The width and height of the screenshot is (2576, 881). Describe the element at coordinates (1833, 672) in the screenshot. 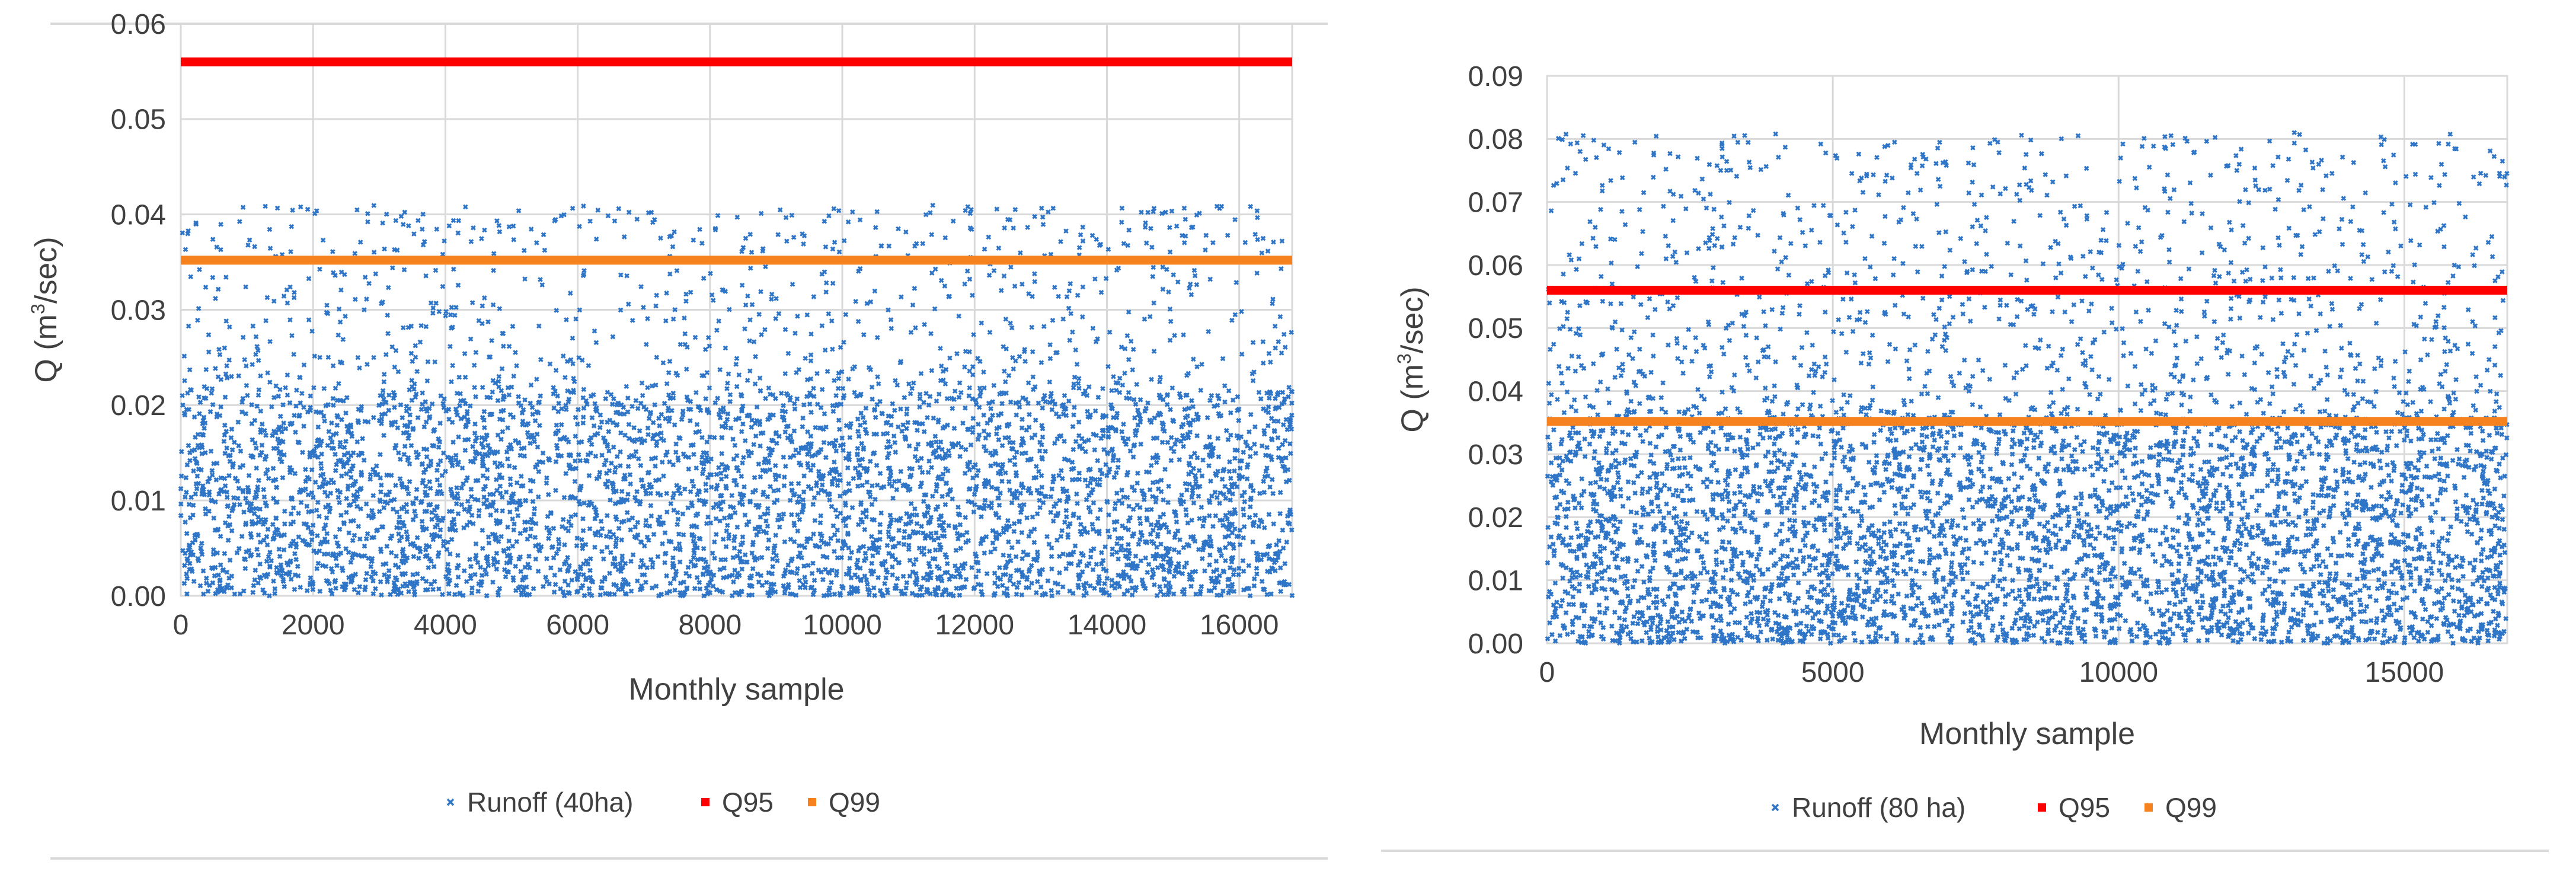

I see `x-tick-label: 5000` at that location.